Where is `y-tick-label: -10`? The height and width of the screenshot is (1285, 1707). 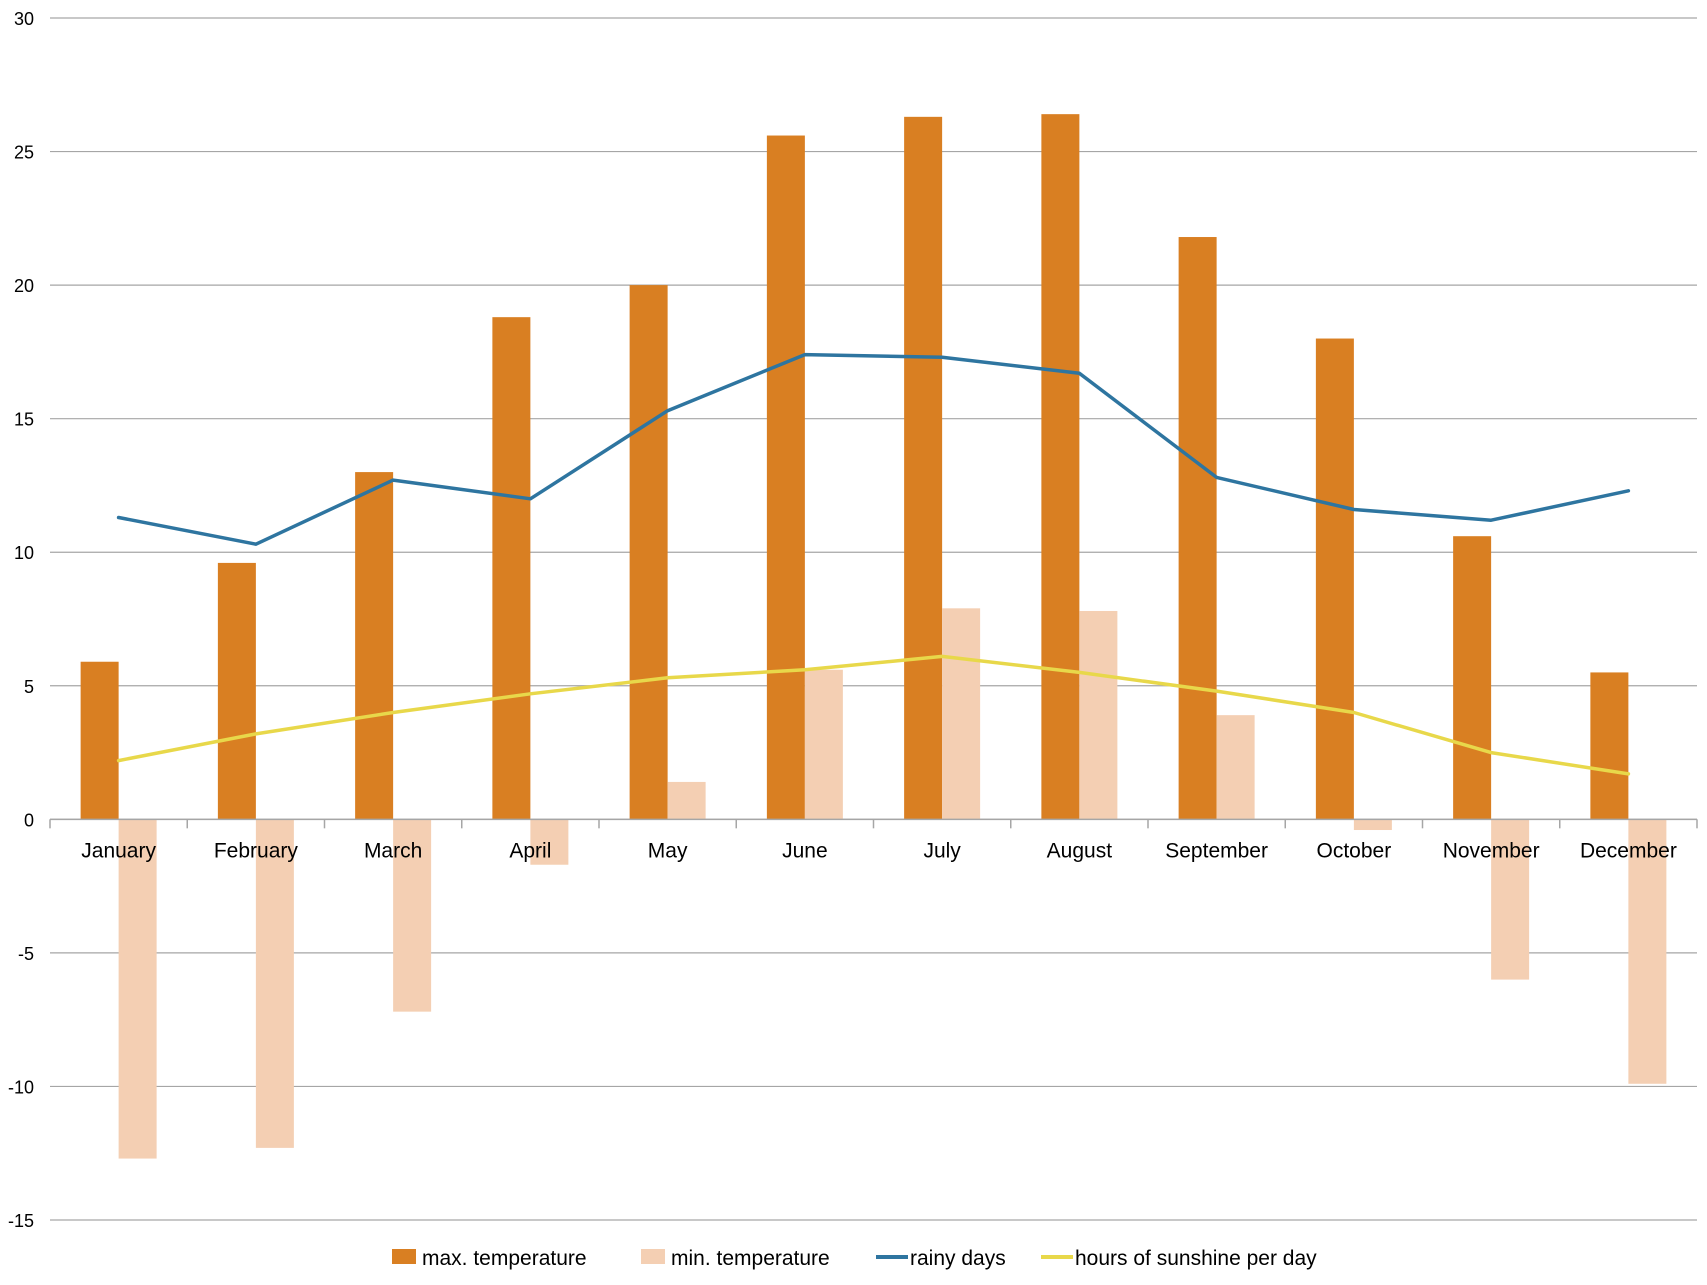 y-tick-label: -10 is located at coordinates (21, 1087).